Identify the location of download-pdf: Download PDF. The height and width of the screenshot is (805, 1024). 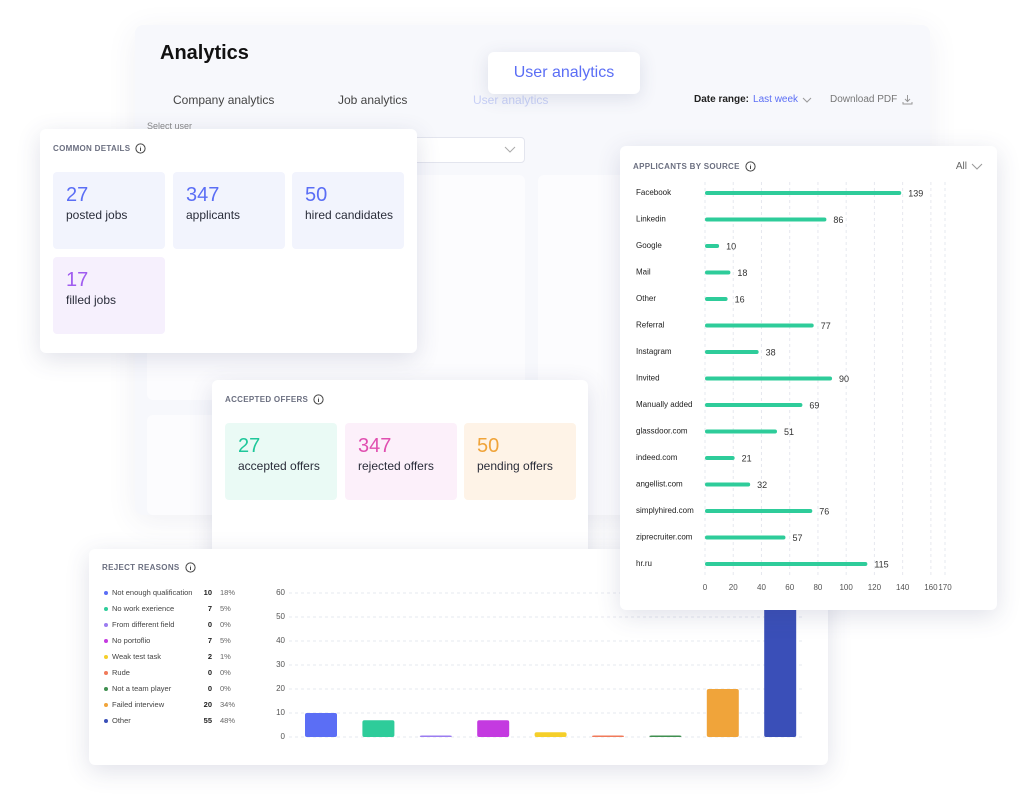
(871, 99).